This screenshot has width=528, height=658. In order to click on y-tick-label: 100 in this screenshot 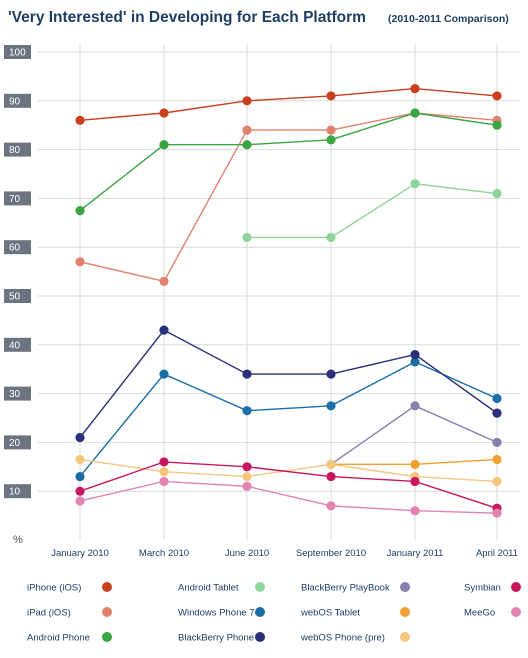, I will do `click(17, 53)`.